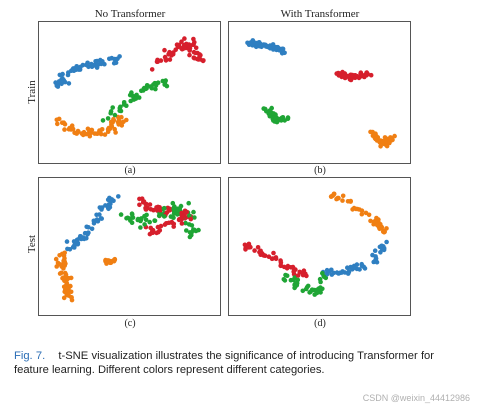 This screenshot has height=407, width=478. Describe the element at coordinates (319, 246) in the screenshot. I see `panel-d` at that location.